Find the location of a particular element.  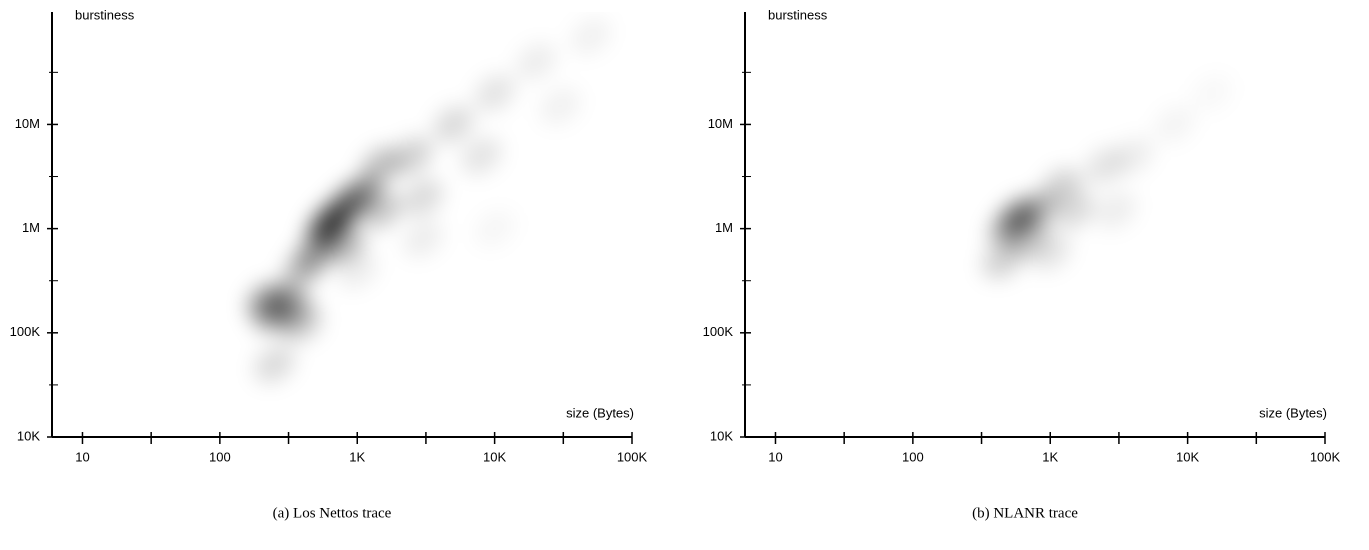

density-layer is located at coordinates (1110, 173).